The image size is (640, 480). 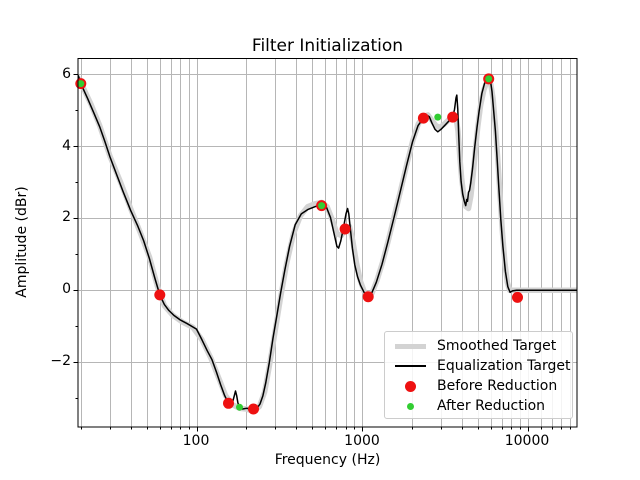 I want to click on x-tick-label-1000: 1000, so click(x=362, y=441).